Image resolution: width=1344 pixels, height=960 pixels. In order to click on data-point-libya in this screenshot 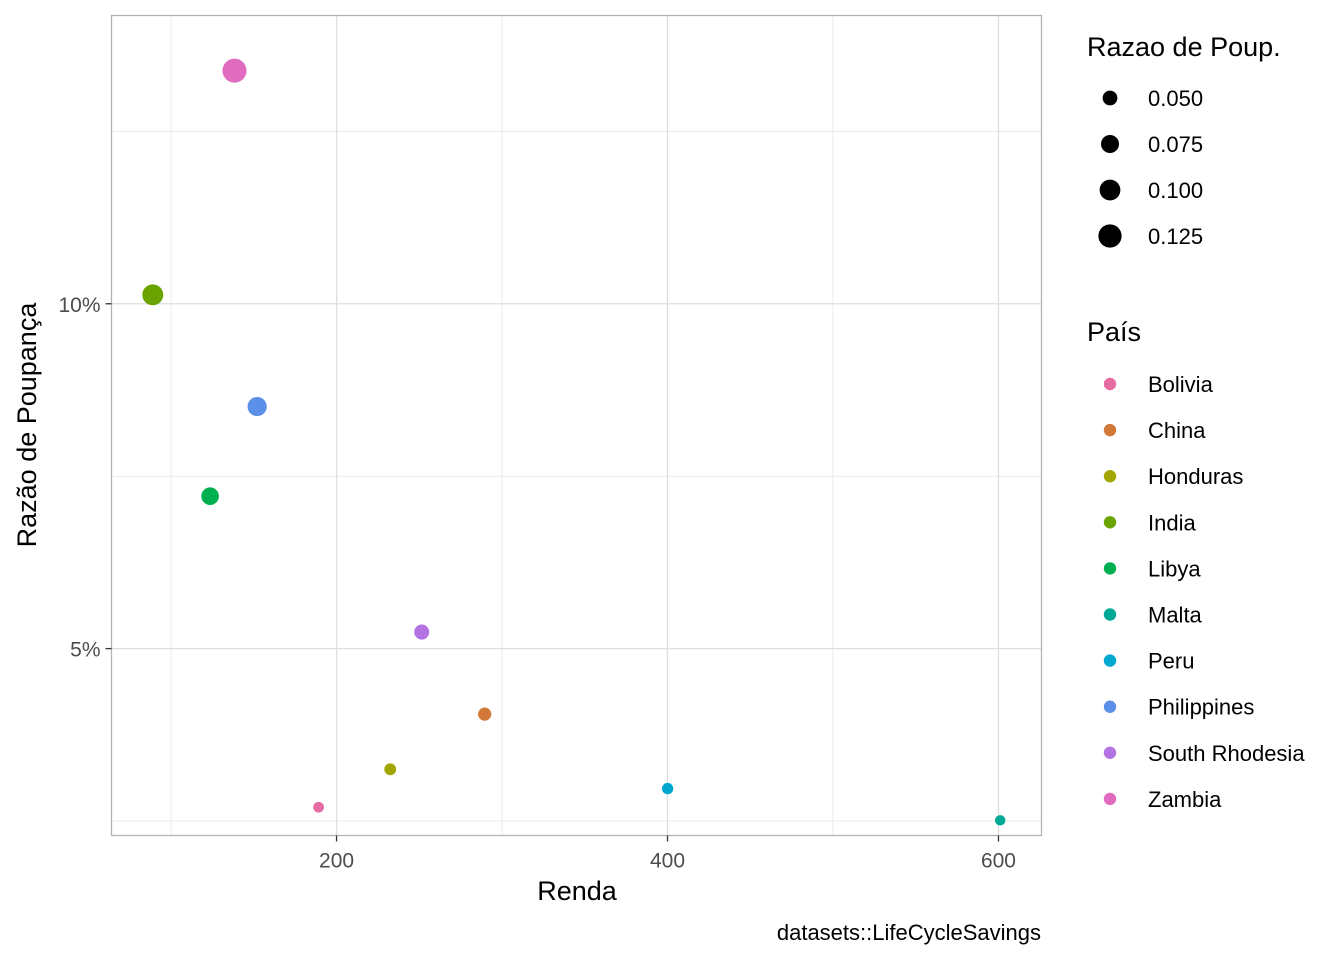, I will do `click(210, 496)`.